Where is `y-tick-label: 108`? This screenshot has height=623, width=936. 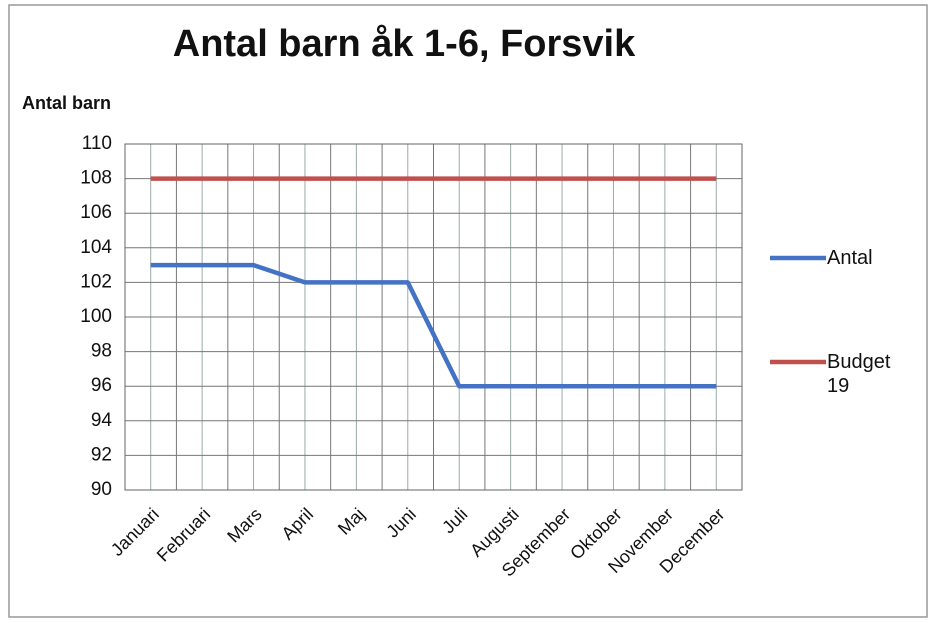
y-tick-label: 108 is located at coordinates (96, 178).